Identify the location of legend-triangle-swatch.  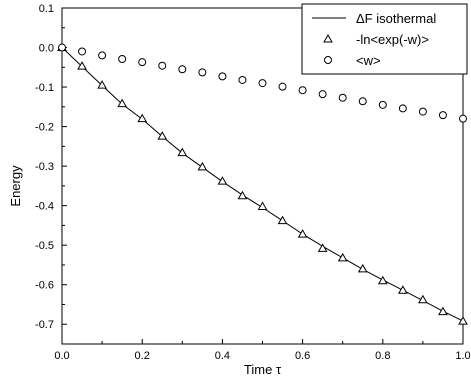
(328, 38).